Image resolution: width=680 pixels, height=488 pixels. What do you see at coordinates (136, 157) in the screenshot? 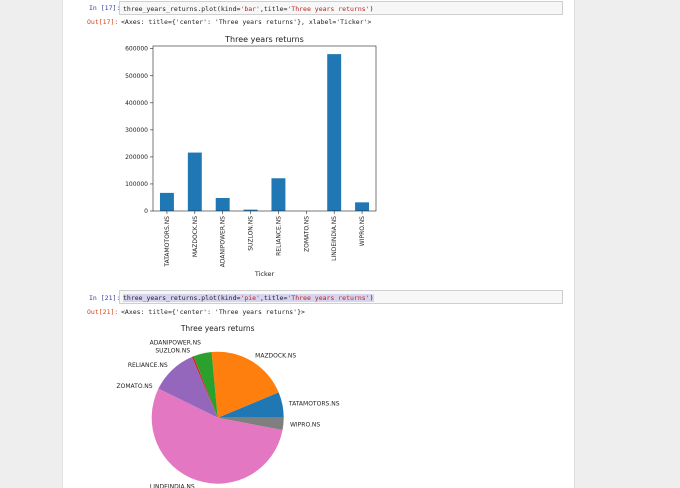
I see `y-tick-label: 200000` at bounding box center [136, 157].